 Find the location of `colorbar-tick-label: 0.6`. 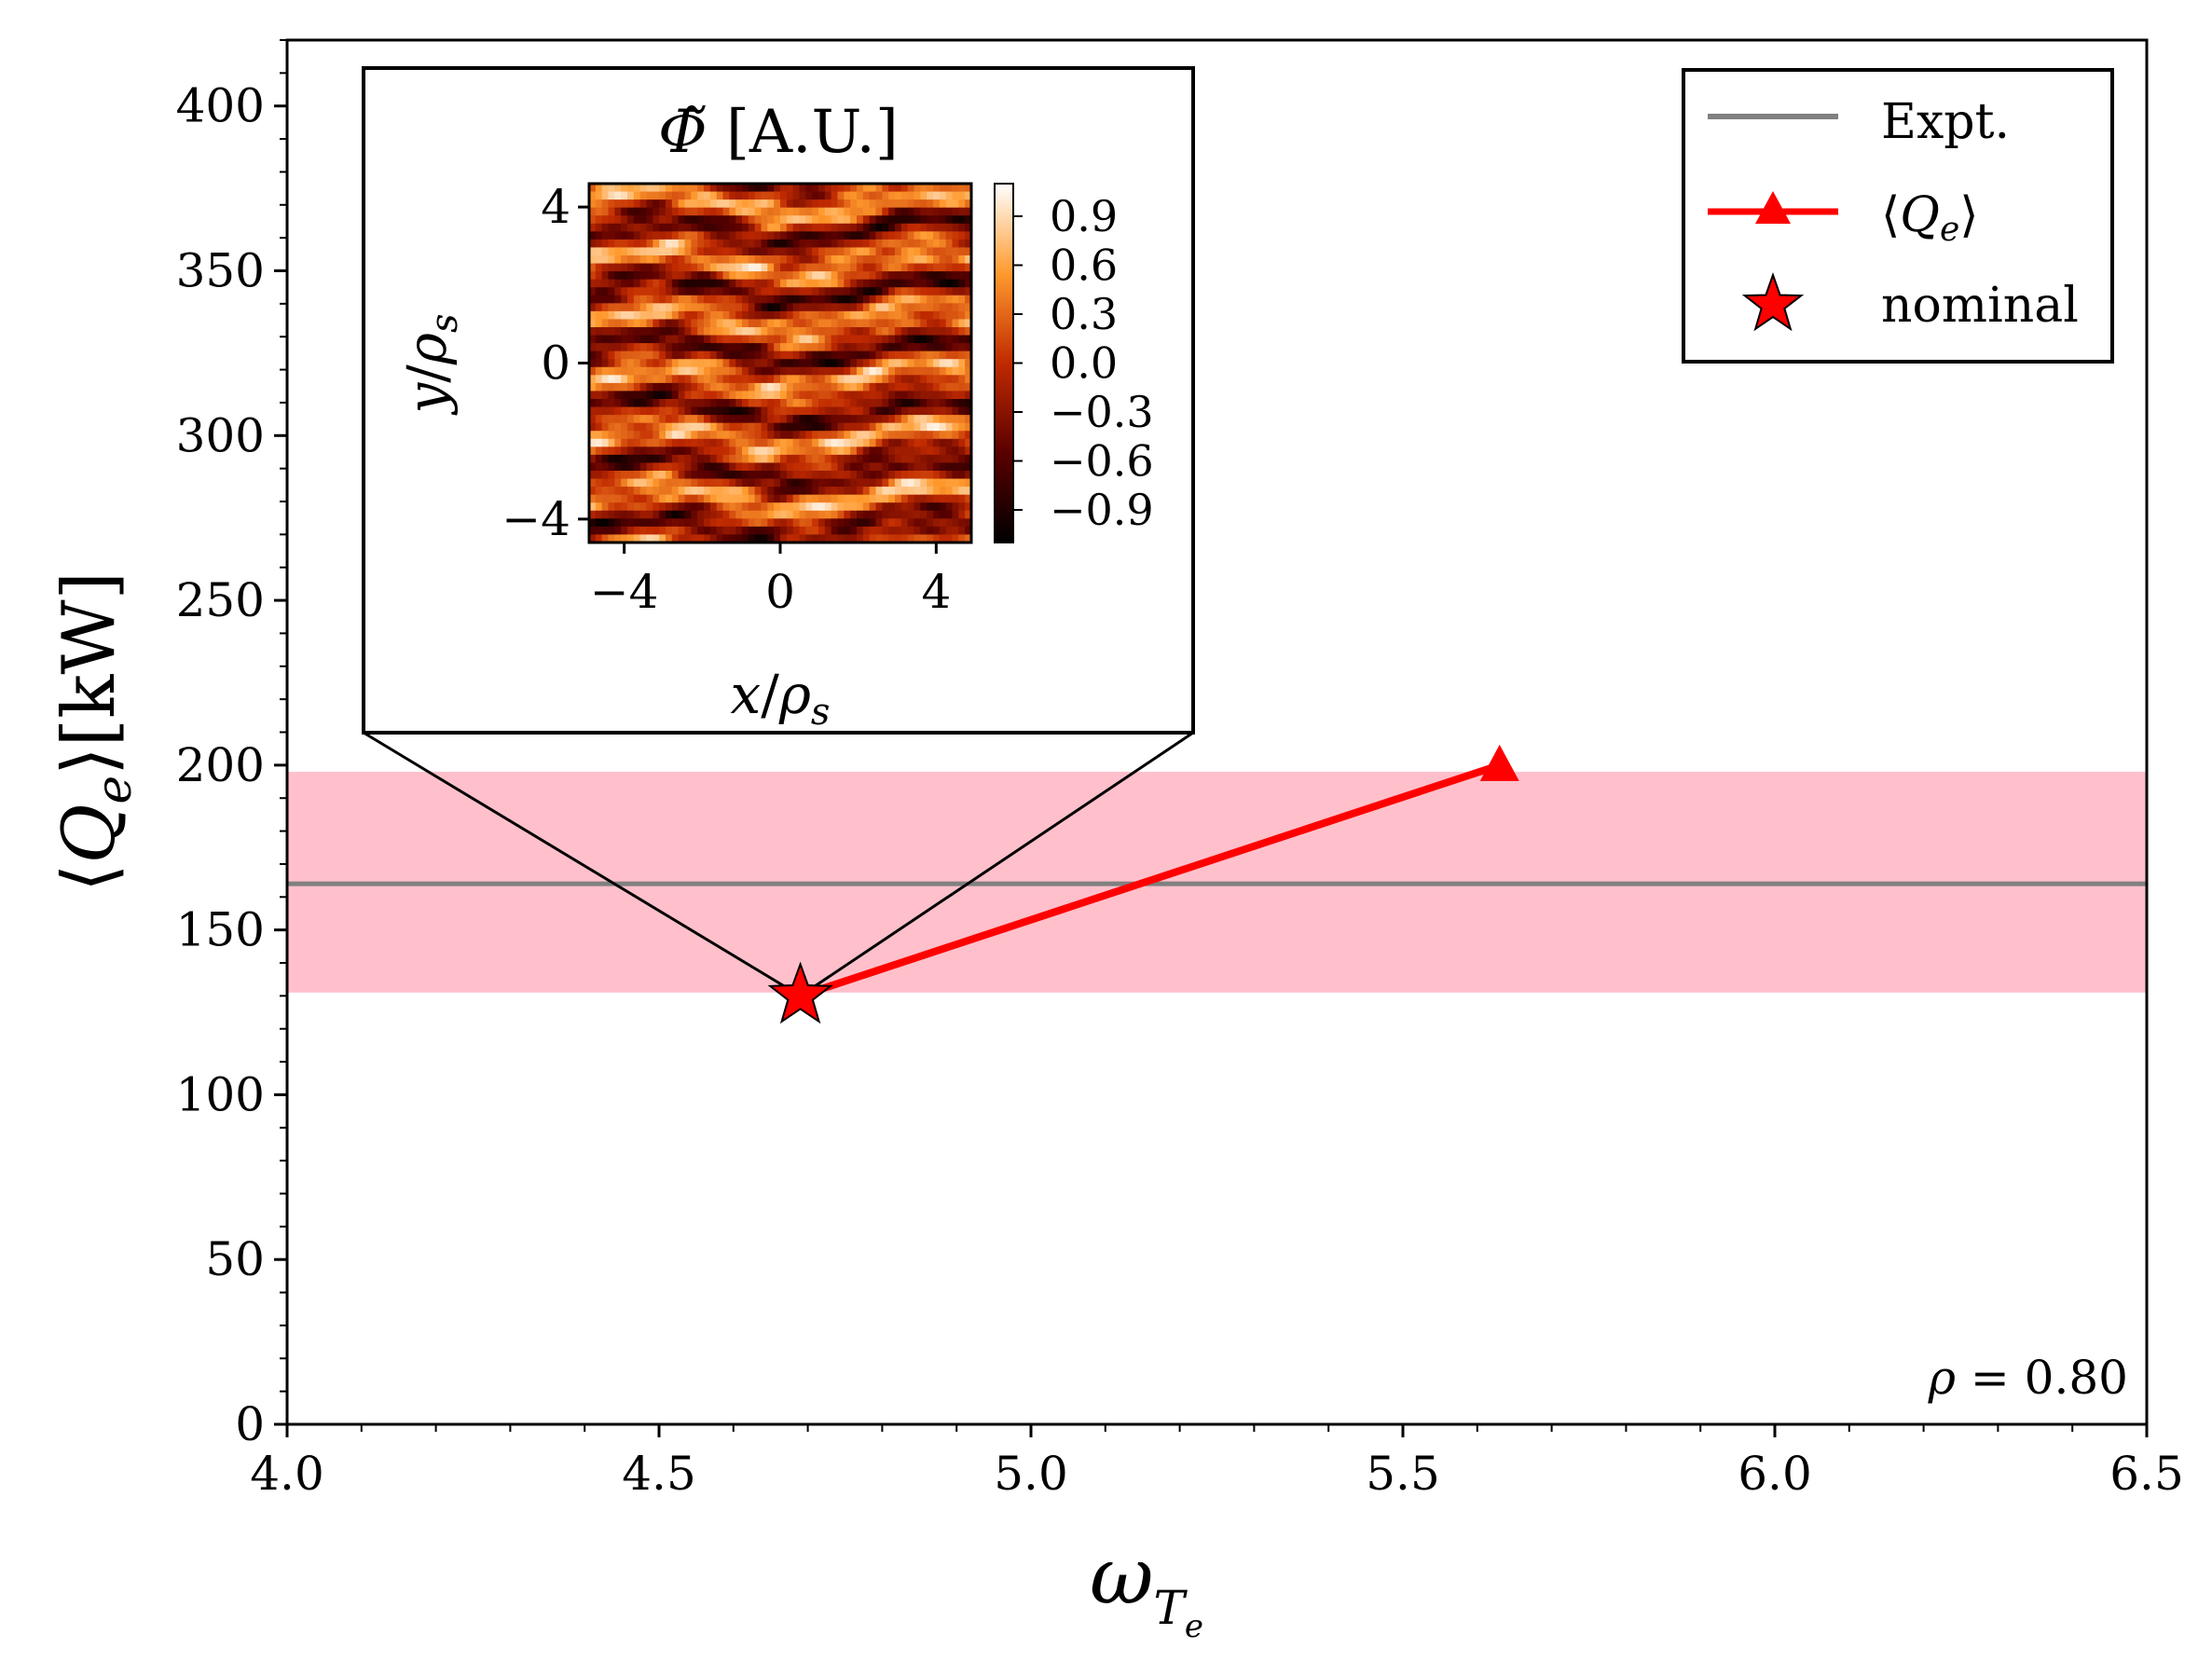

colorbar-tick-label: 0.6 is located at coordinates (1084, 266).